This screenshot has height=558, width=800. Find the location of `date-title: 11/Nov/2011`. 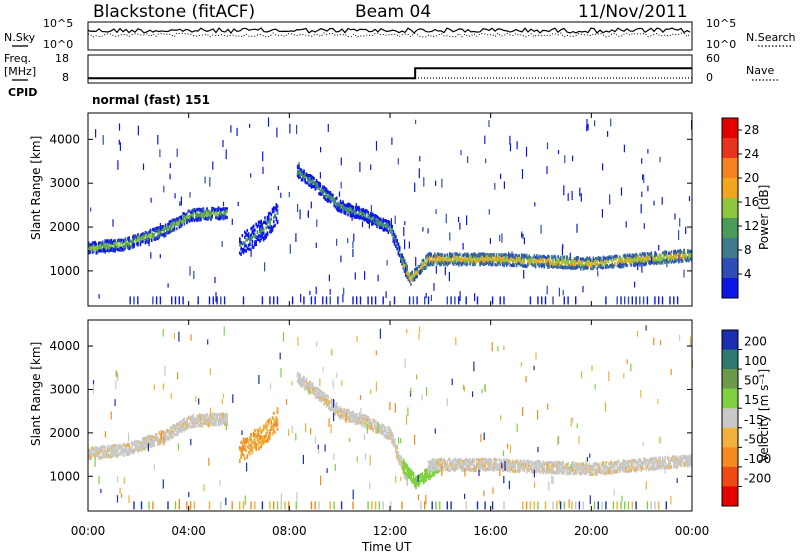

date-title: 11/Nov/2011 is located at coordinates (633, 12).